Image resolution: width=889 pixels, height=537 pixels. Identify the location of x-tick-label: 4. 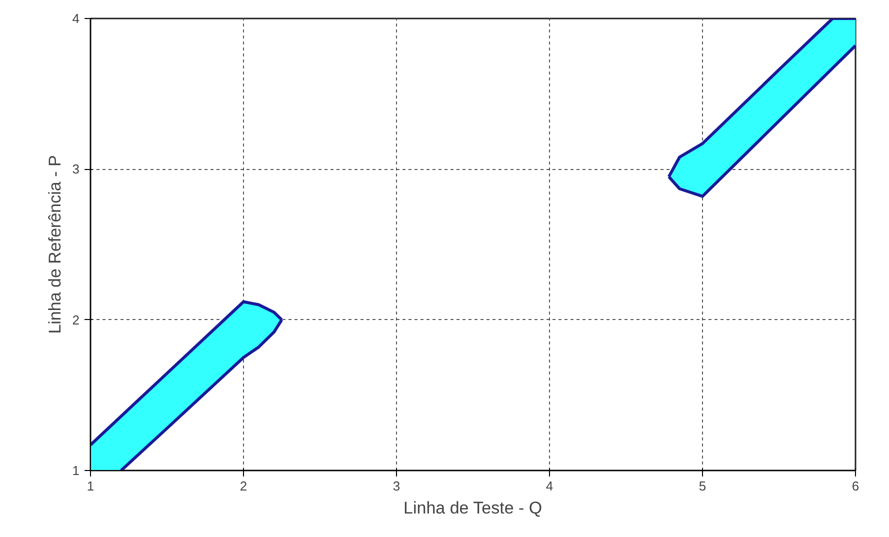
(550, 486).